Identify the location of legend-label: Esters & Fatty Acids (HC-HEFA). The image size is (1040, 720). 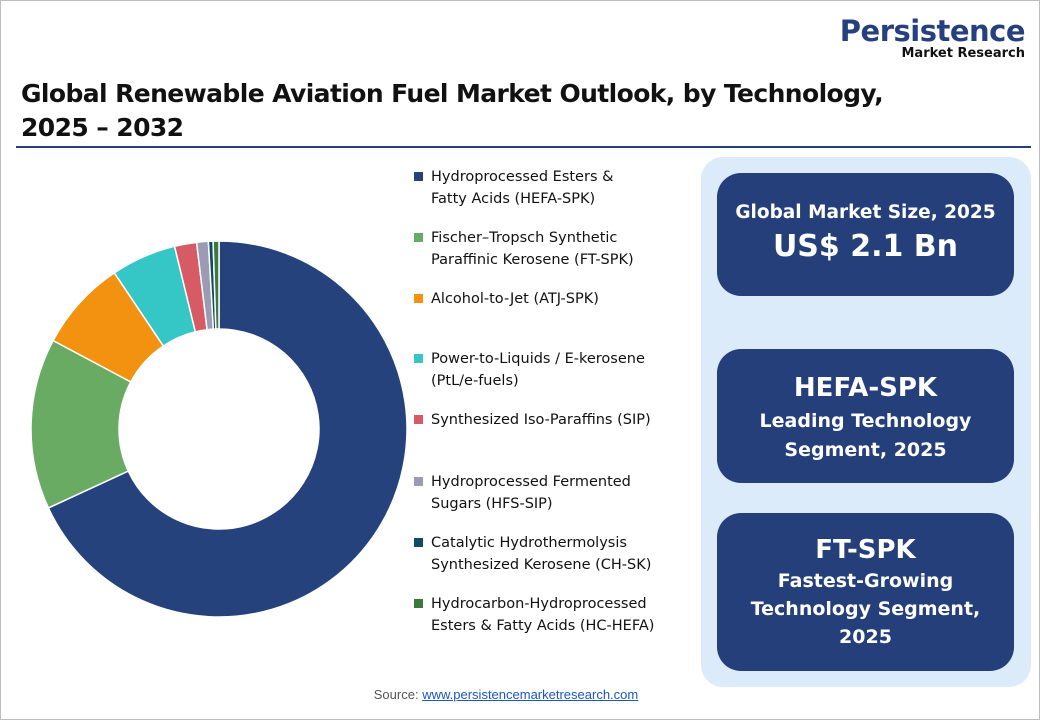
(543, 626).